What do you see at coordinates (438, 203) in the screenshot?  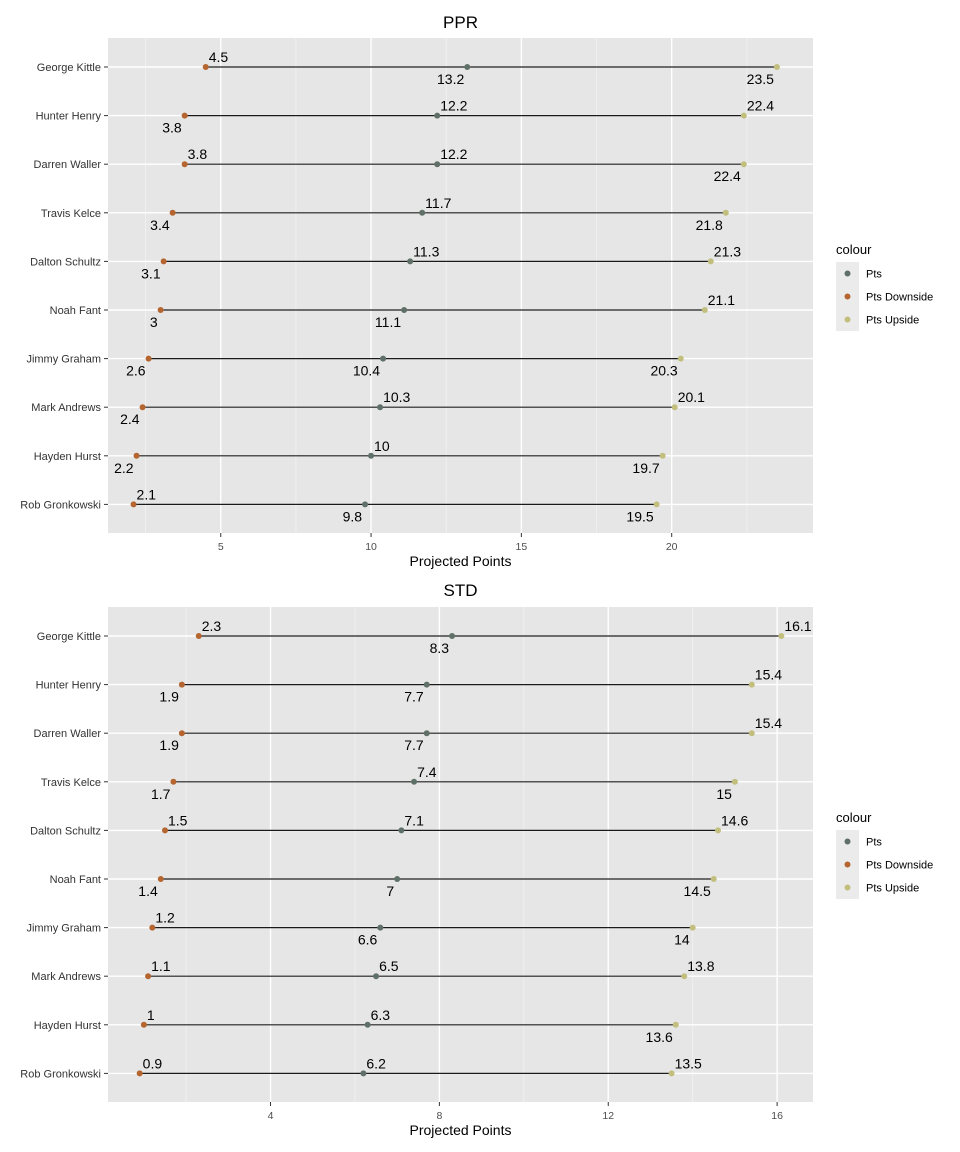 I see `data-label-pts-travis-kelce: 11.7` at bounding box center [438, 203].